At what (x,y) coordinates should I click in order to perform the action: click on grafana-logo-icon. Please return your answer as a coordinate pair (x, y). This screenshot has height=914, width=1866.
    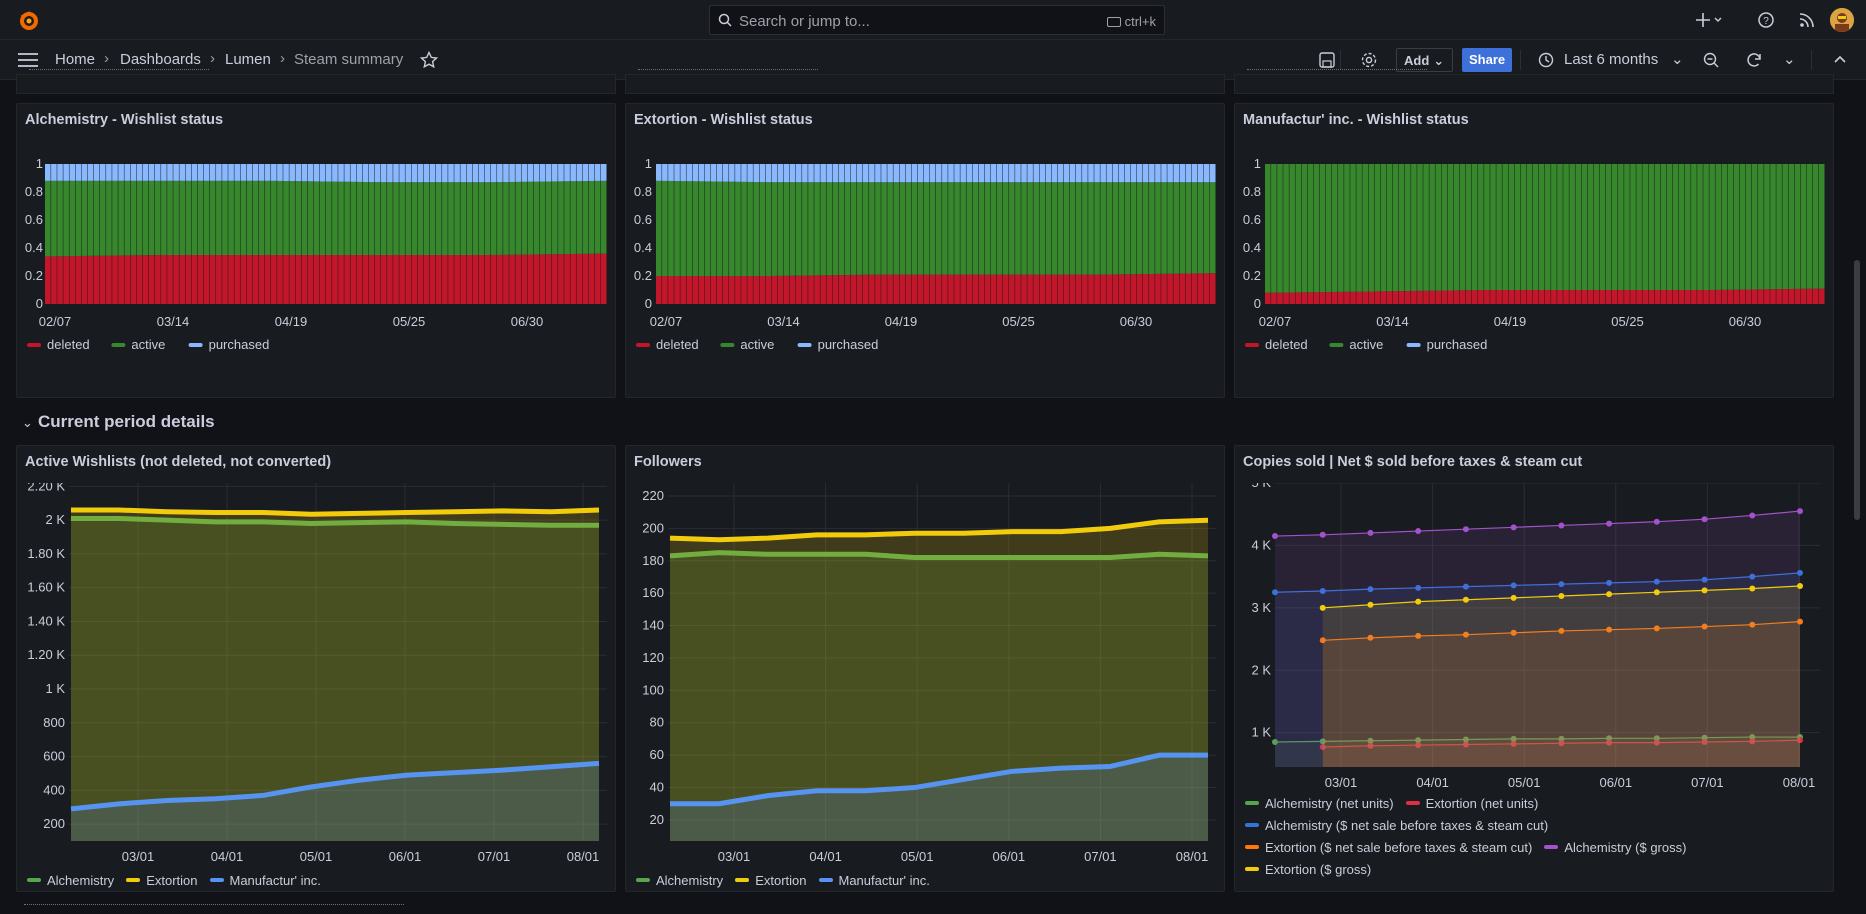
    Looking at the image, I should click on (29, 21).